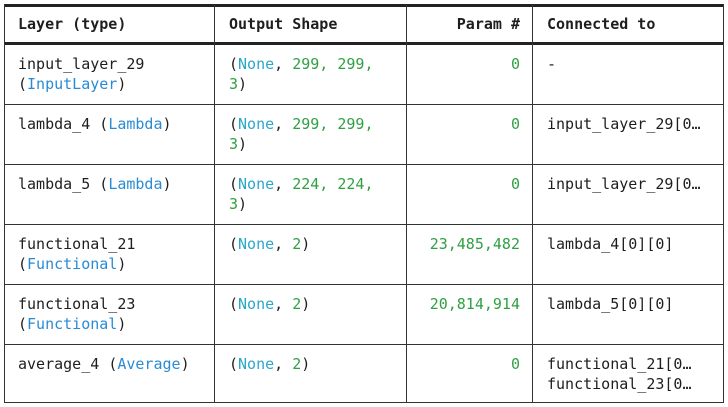 The image size is (728, 407). Describe the element at coordinates (610, 244) in the screenshot. I see `connected-to: lambda_4[0][0]` at that location.